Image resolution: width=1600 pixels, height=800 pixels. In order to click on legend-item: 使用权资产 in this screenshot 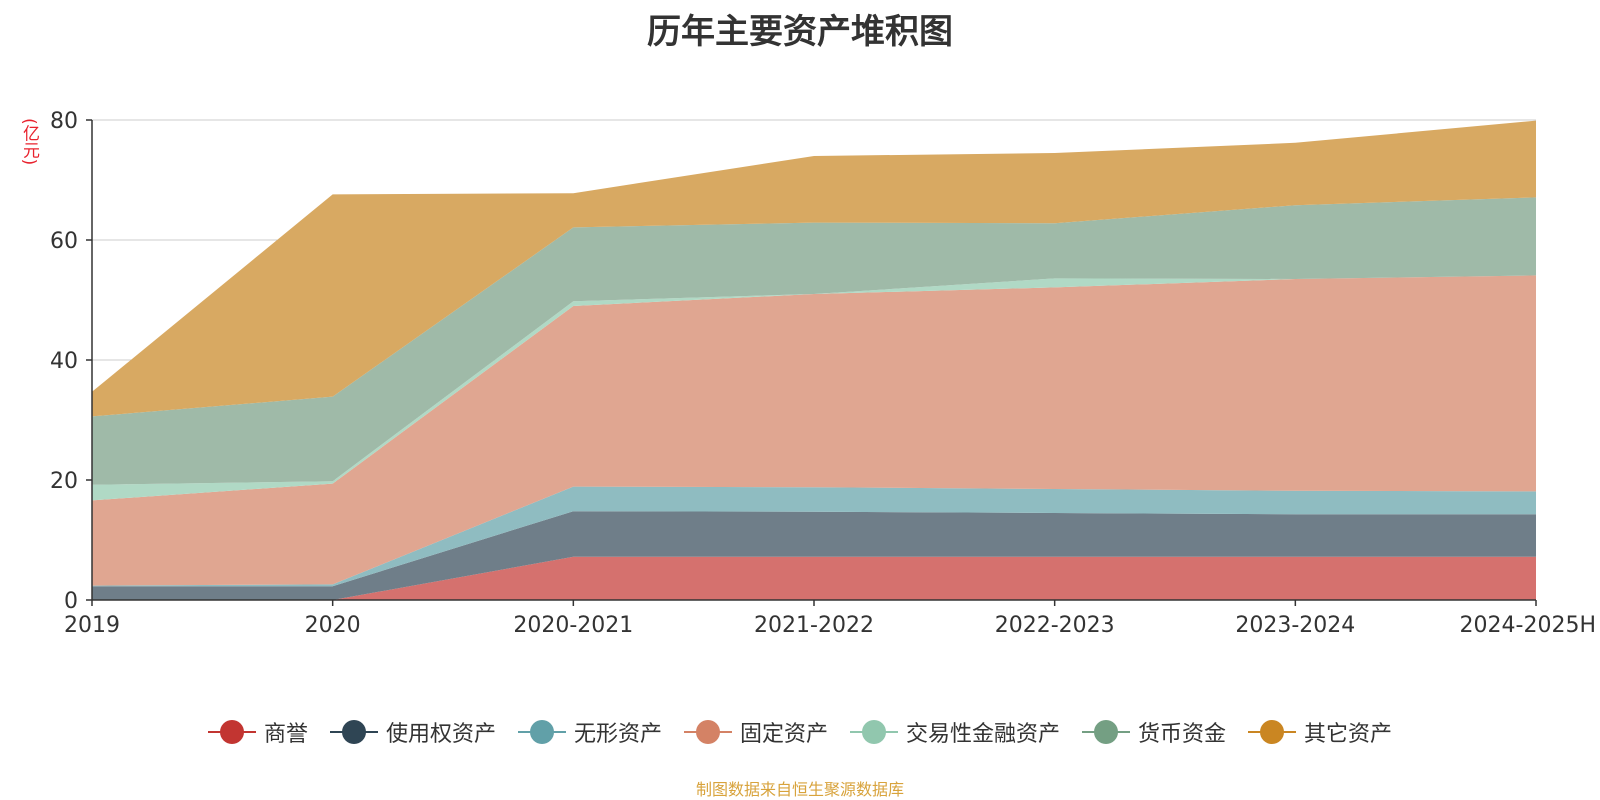, I will do `click(412, 732)`.